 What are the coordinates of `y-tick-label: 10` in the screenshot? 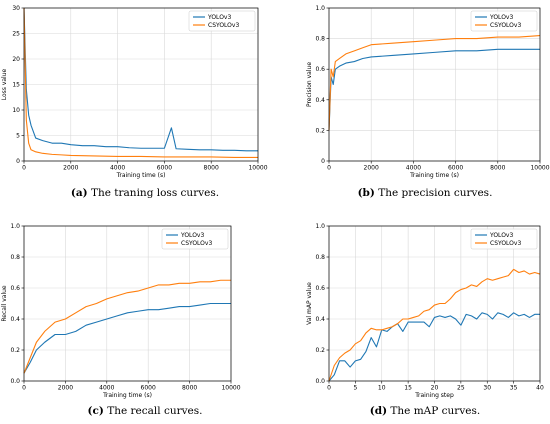 It's located at (16, 110).